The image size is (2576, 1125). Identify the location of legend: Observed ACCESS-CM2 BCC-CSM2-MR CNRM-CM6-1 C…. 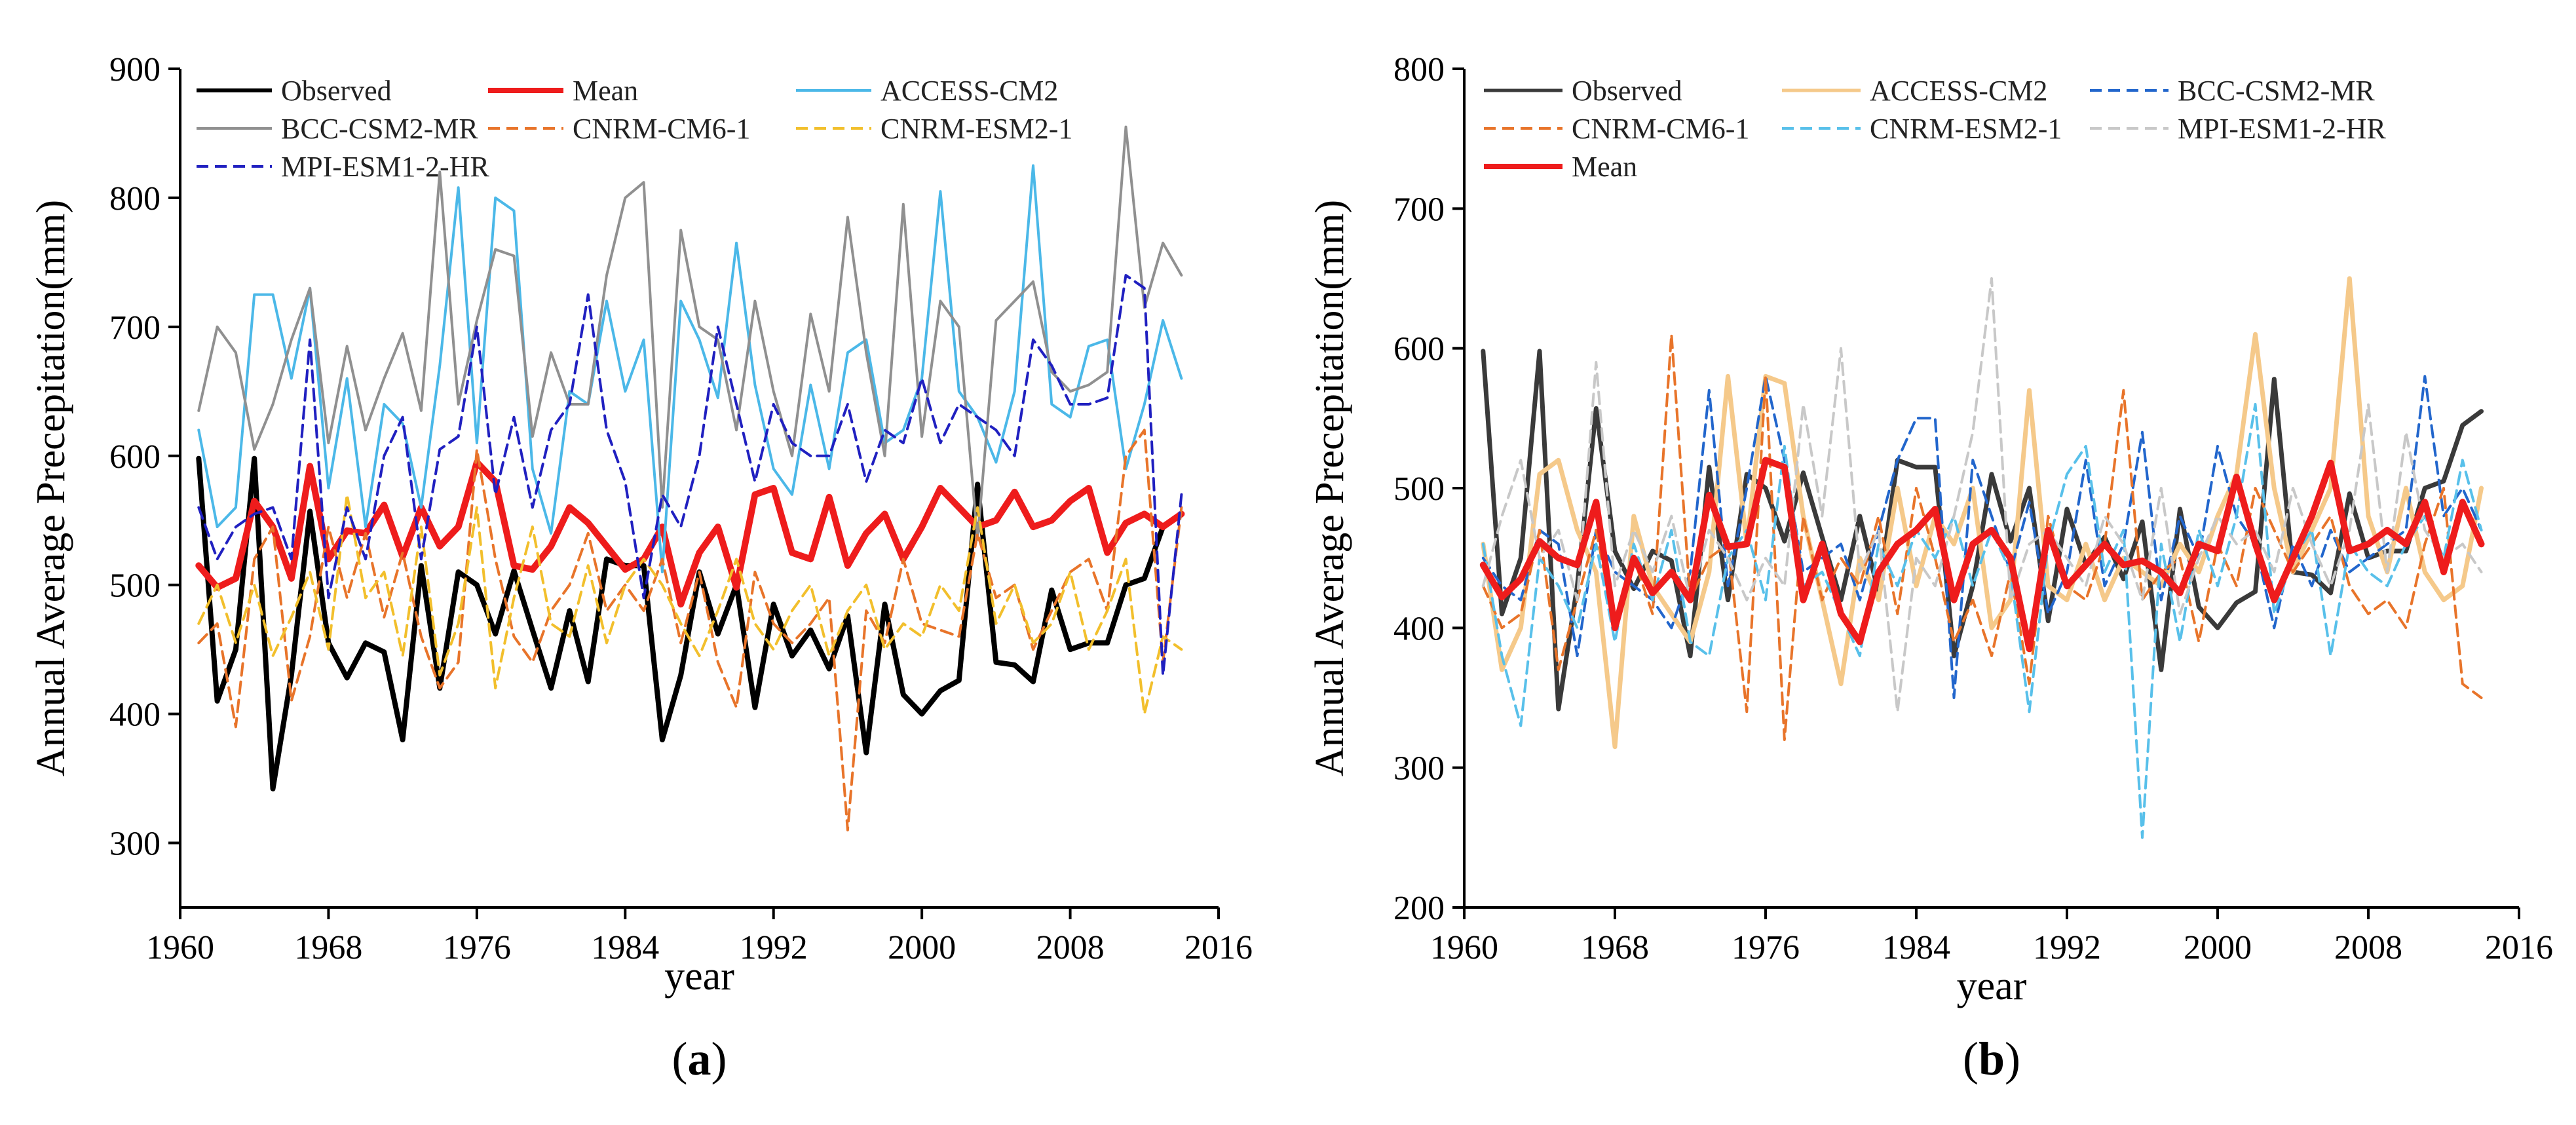
(1935, 129).